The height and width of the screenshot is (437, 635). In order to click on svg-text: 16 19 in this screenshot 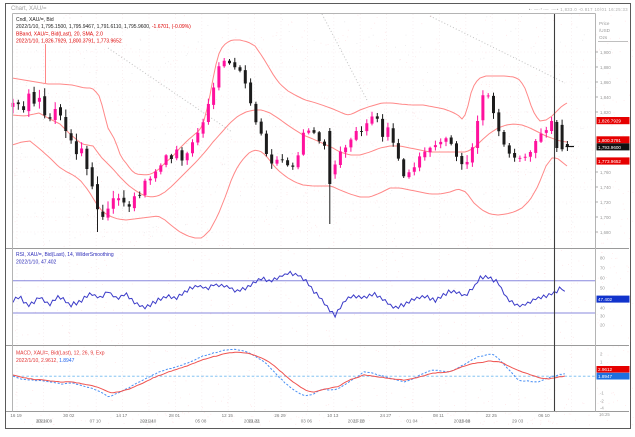, I will do `click(16, 415)`.